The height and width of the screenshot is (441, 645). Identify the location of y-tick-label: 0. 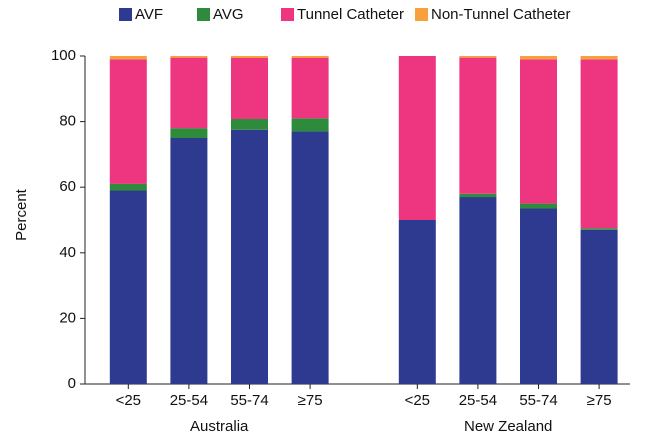
(72, 383).